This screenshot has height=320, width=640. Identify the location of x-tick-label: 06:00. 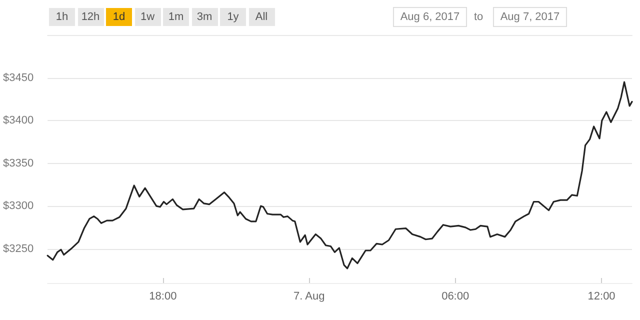
(456, 296).